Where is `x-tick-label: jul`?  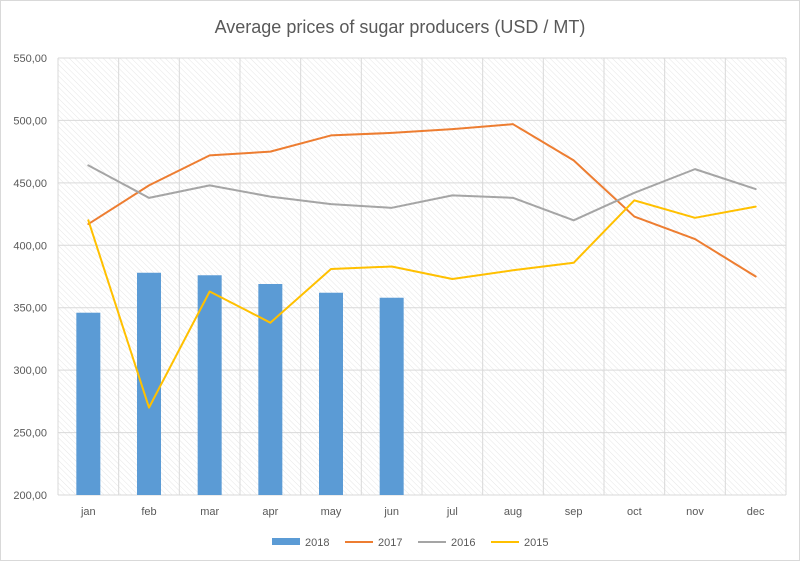 x-tick-label: jul is located at coordinates (452, 512).